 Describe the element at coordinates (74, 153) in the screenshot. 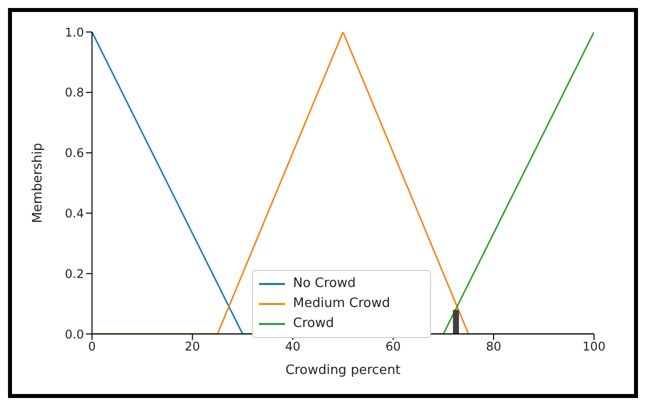

I see `y-tick-label: 0.6` at that location.